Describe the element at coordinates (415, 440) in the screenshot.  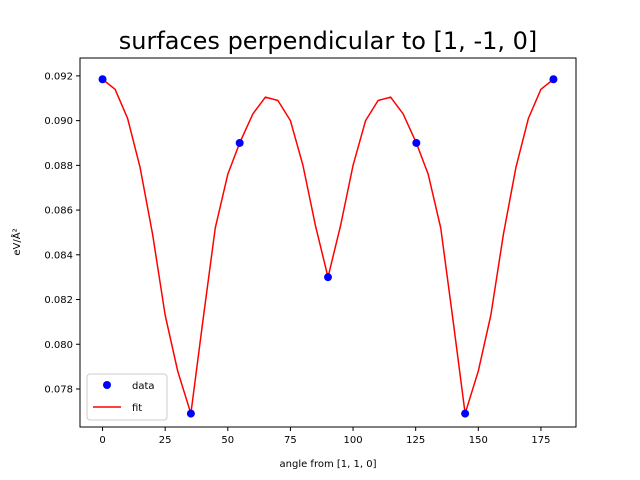
I see `x-tick-label: 125` at that location.